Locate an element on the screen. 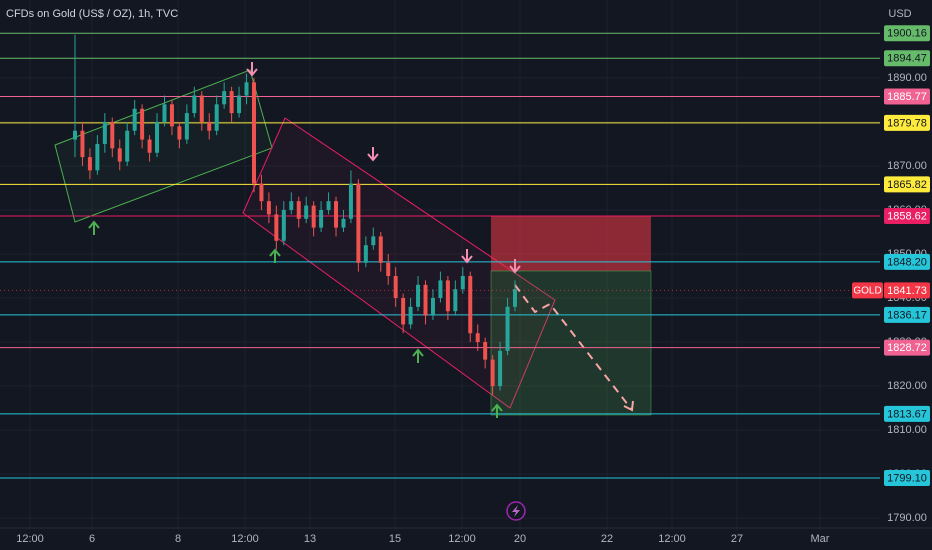  chart-title: CFDs on Gold (US$ / OZ), 1h, TVC is located at coordinates (92, 14).